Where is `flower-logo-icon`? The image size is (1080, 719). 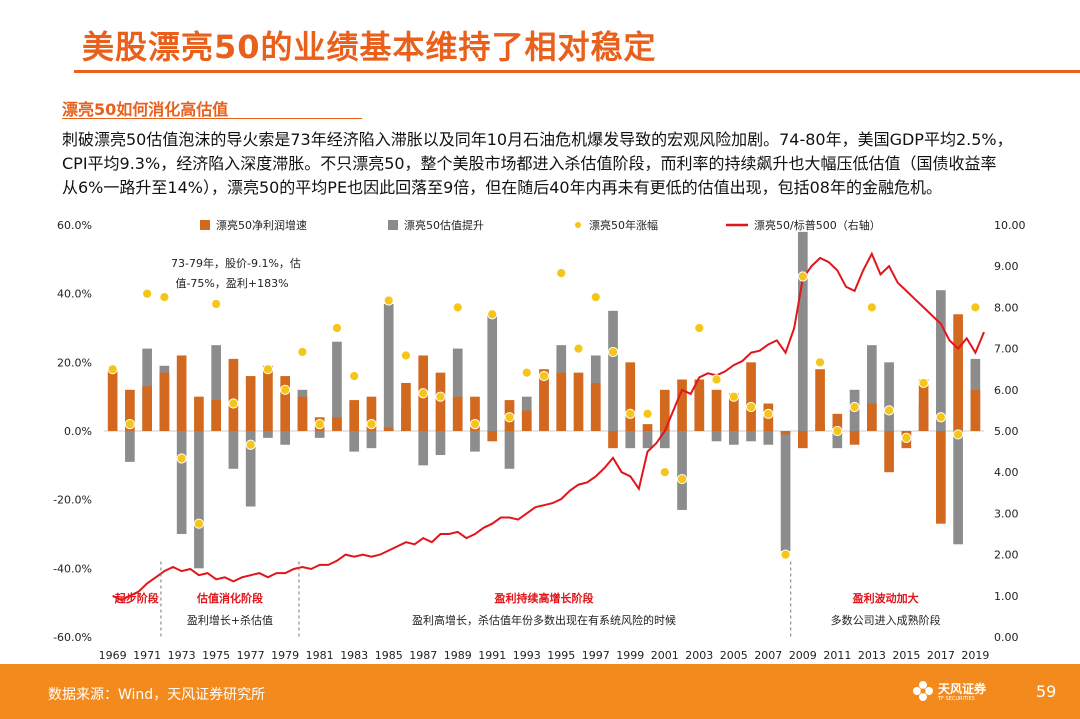 flower-logo-icon is located at coordinates (923, 691).